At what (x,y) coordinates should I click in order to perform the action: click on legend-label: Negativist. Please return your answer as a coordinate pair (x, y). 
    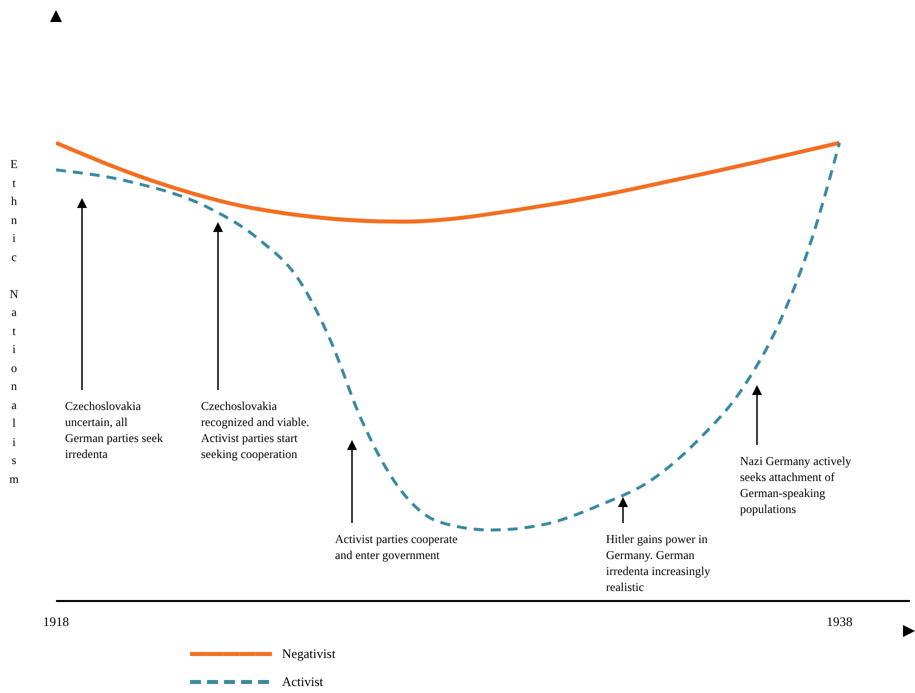
    Looking at the image, I should click on (309, 654).